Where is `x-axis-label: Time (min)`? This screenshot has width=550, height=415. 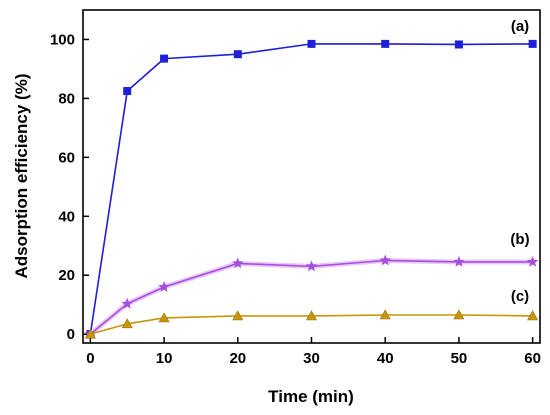
x-axis-label: Time (min) is located at coordinates (311, 396).